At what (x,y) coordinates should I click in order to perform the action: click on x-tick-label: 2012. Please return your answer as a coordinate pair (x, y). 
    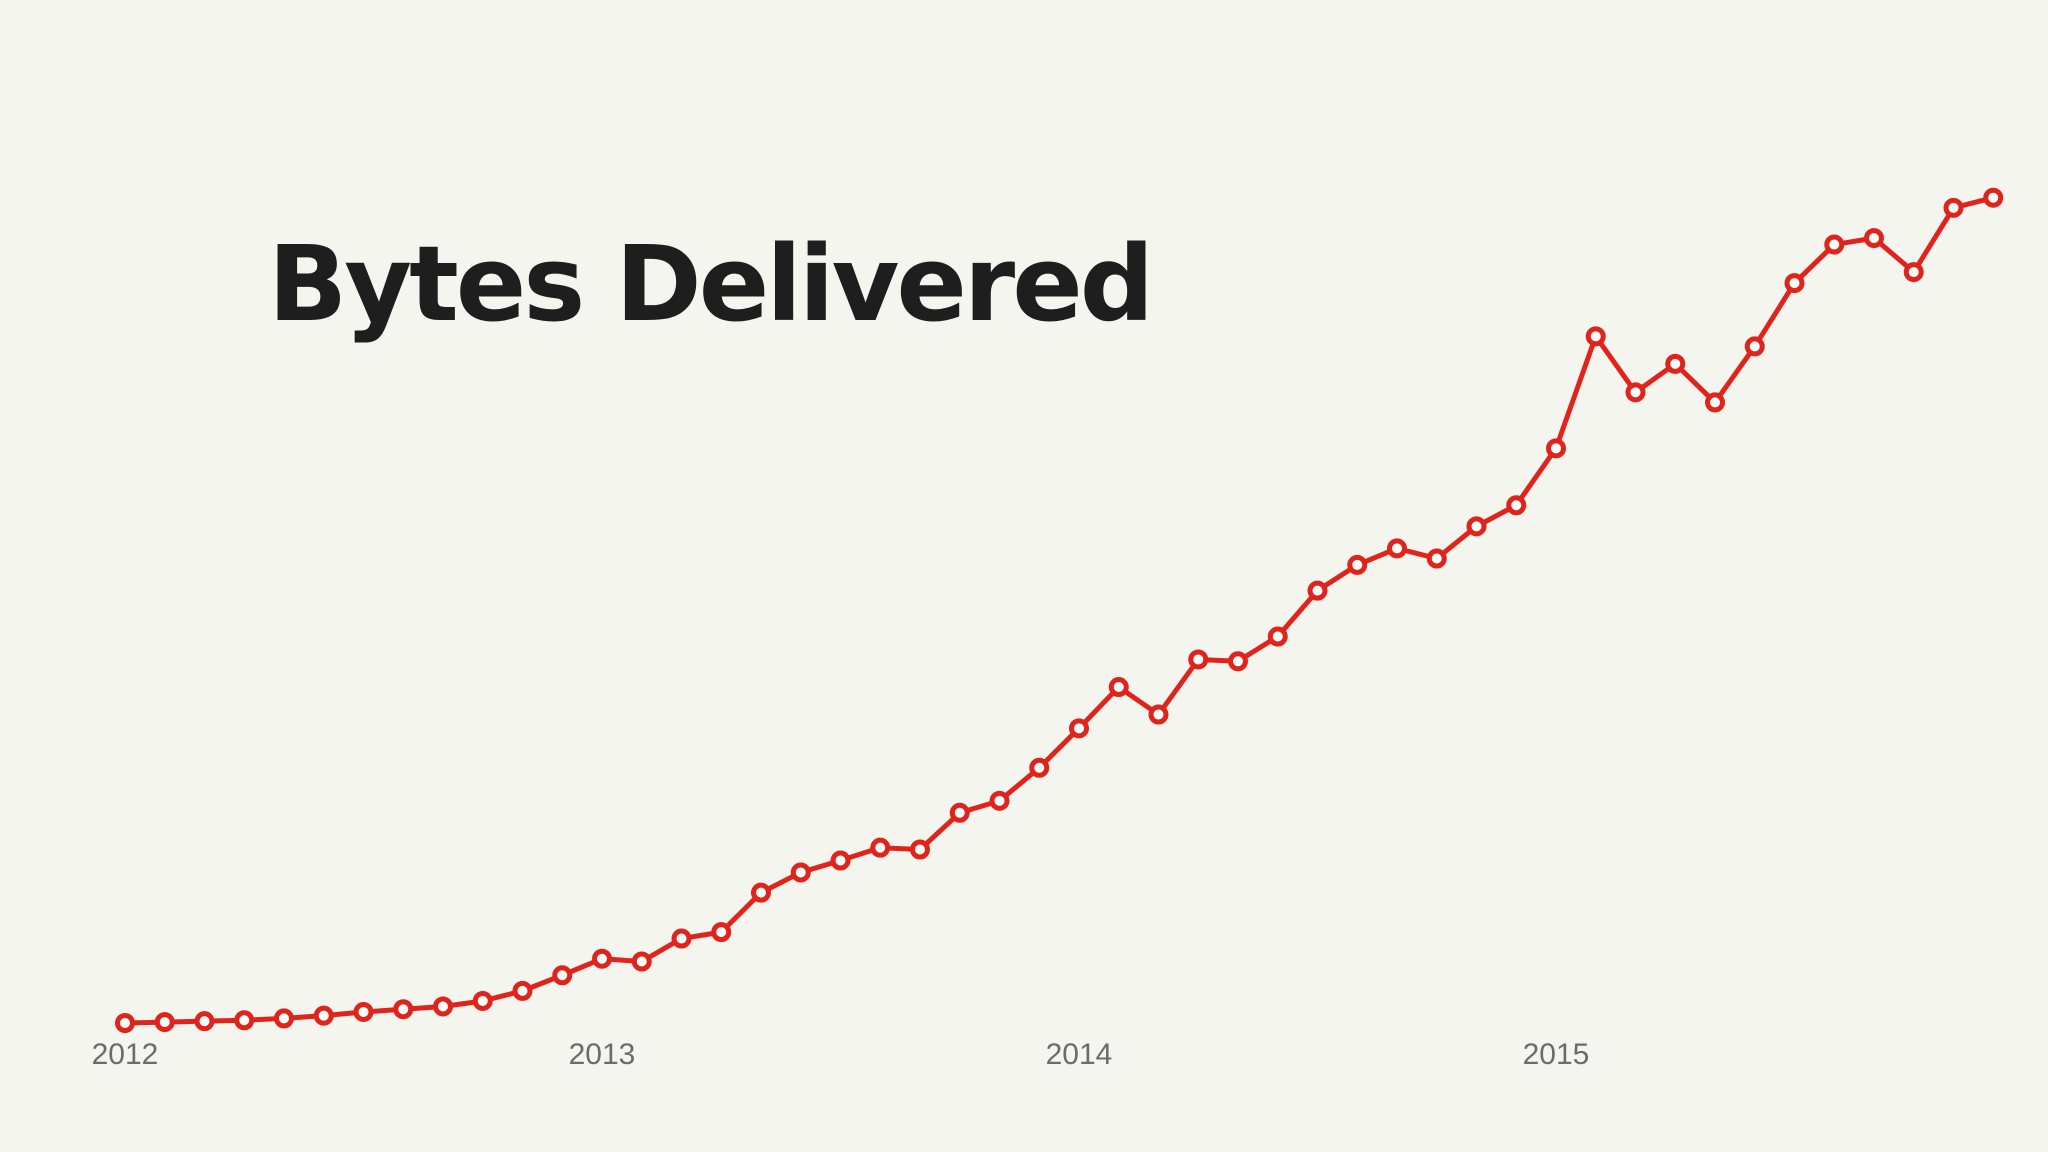
    Looking at the image, I should click on (125, 1054).